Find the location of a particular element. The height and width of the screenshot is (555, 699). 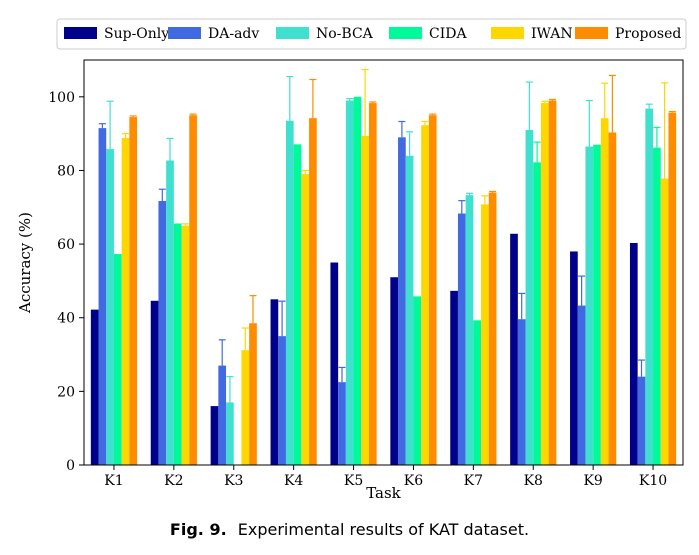

x-tick-label: K10 is located at coordinates (653, 481).